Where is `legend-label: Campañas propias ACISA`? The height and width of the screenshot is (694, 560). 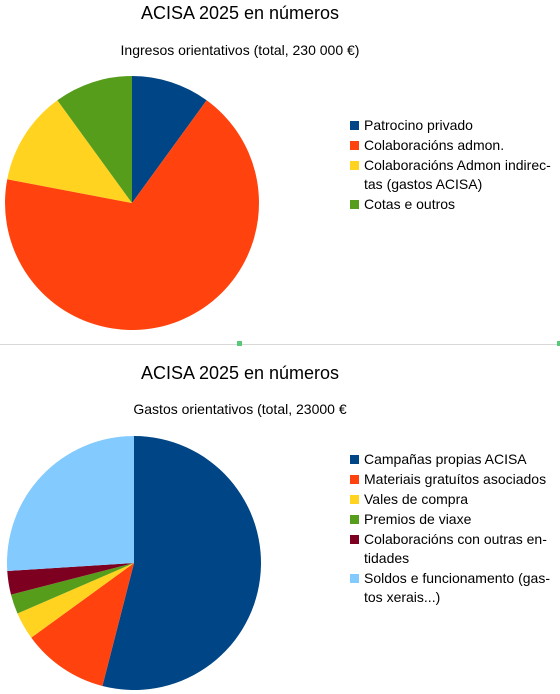 legend-label: Campañas propias ACISA is located at coordinates (445, 459).